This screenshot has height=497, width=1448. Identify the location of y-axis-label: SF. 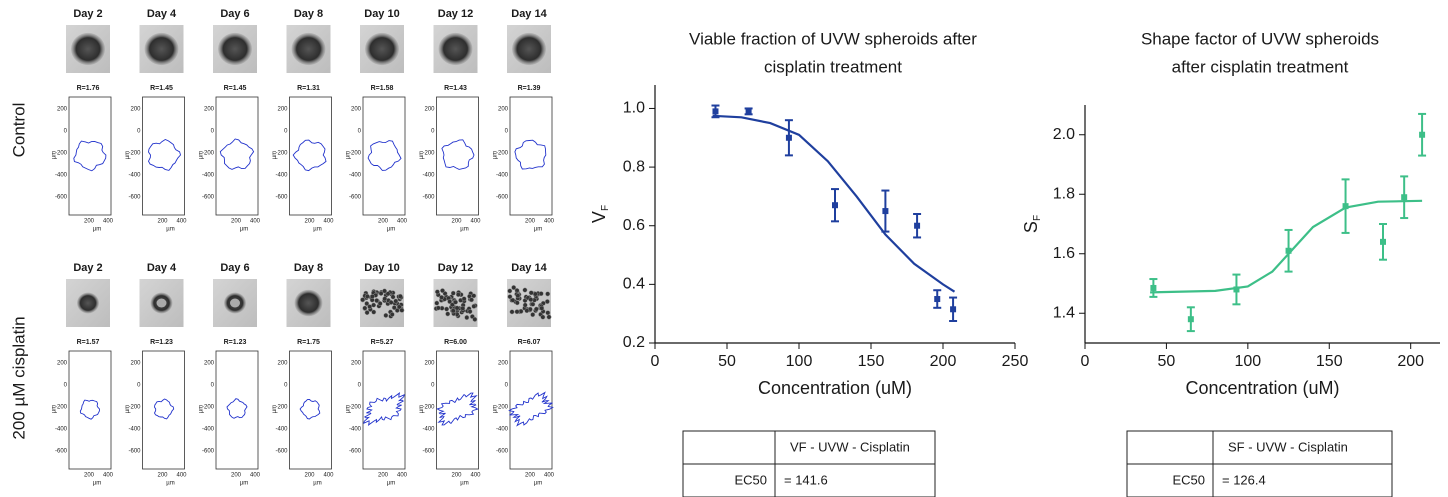
(1032, 224).